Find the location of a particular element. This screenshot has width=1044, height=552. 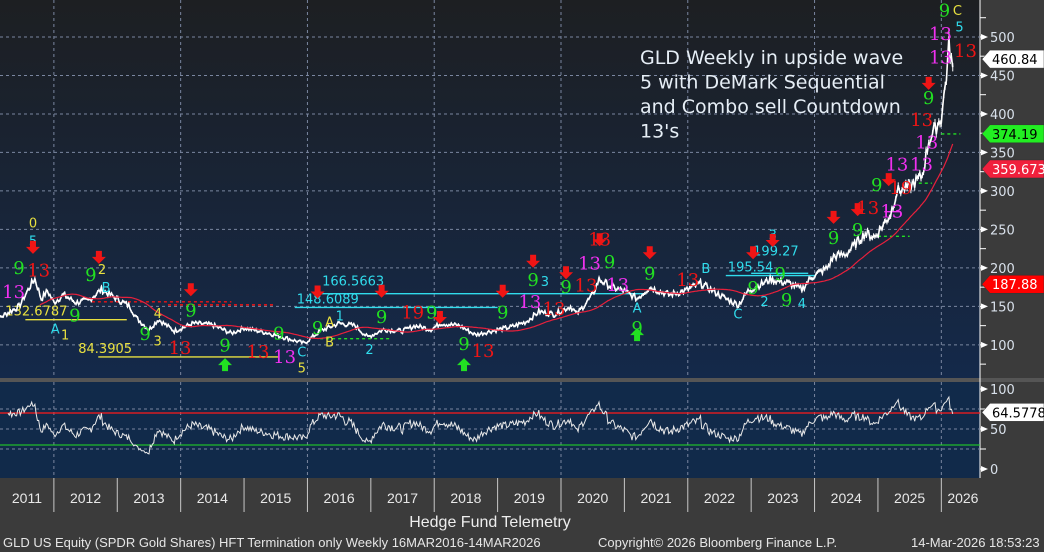

x-axis-year-label: 2014 is located at coordinates (212, 498).